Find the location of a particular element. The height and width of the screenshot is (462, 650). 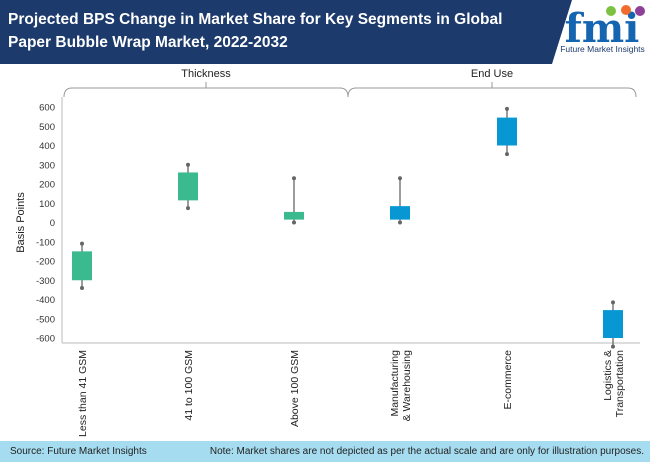

y-tick-label: 200 is located at coordinates (47, 185).